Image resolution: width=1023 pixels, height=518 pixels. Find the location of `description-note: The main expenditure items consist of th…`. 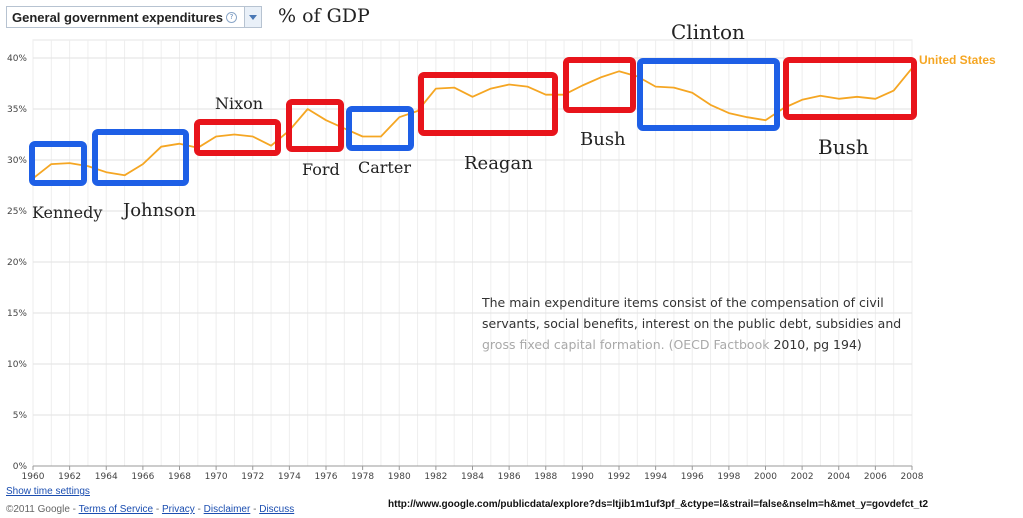

description-note: The main expenditure items consist of th… is located at coordinates (696, 323).